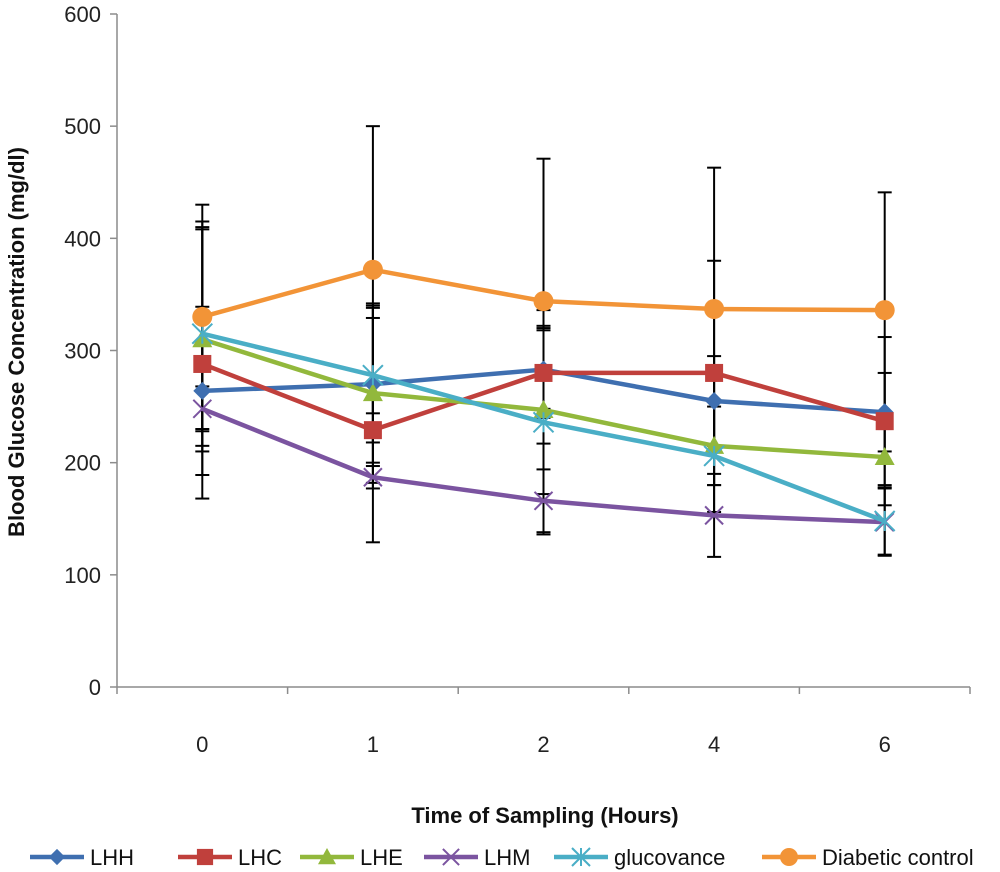 This screenshot has width=1000, height=872. I want to click on x-tick-label: 1, so click(373, 744).